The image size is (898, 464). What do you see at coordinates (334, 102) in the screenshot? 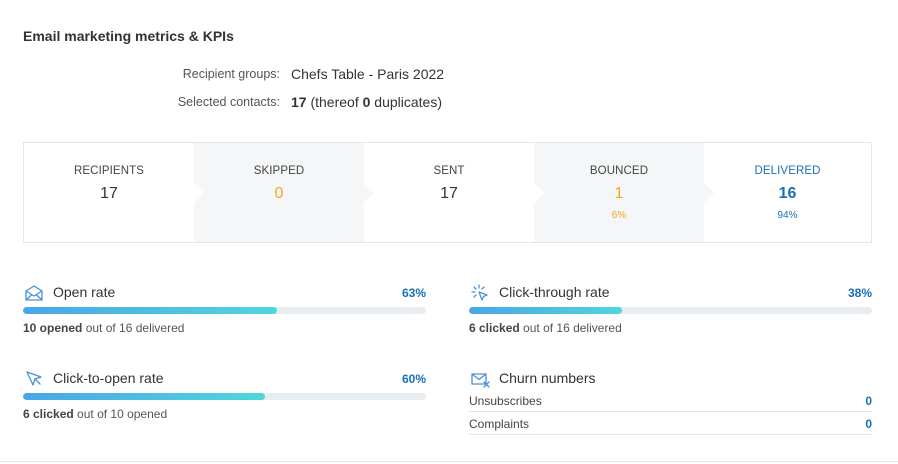
I see `thereof-prefix: (thereof` at bounding box center [334, 102].